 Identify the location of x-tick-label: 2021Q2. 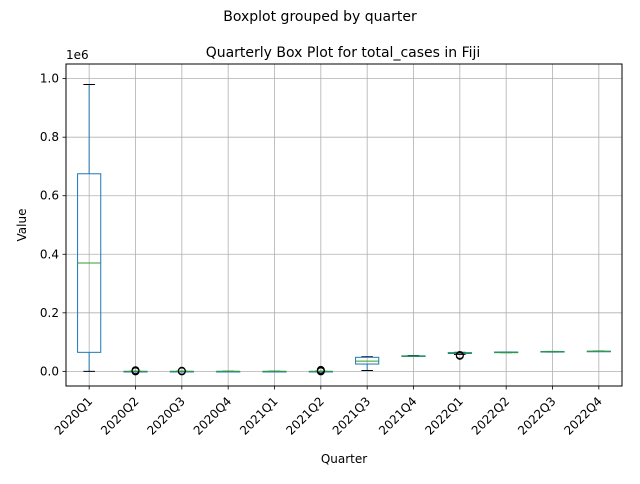
(305, 416).